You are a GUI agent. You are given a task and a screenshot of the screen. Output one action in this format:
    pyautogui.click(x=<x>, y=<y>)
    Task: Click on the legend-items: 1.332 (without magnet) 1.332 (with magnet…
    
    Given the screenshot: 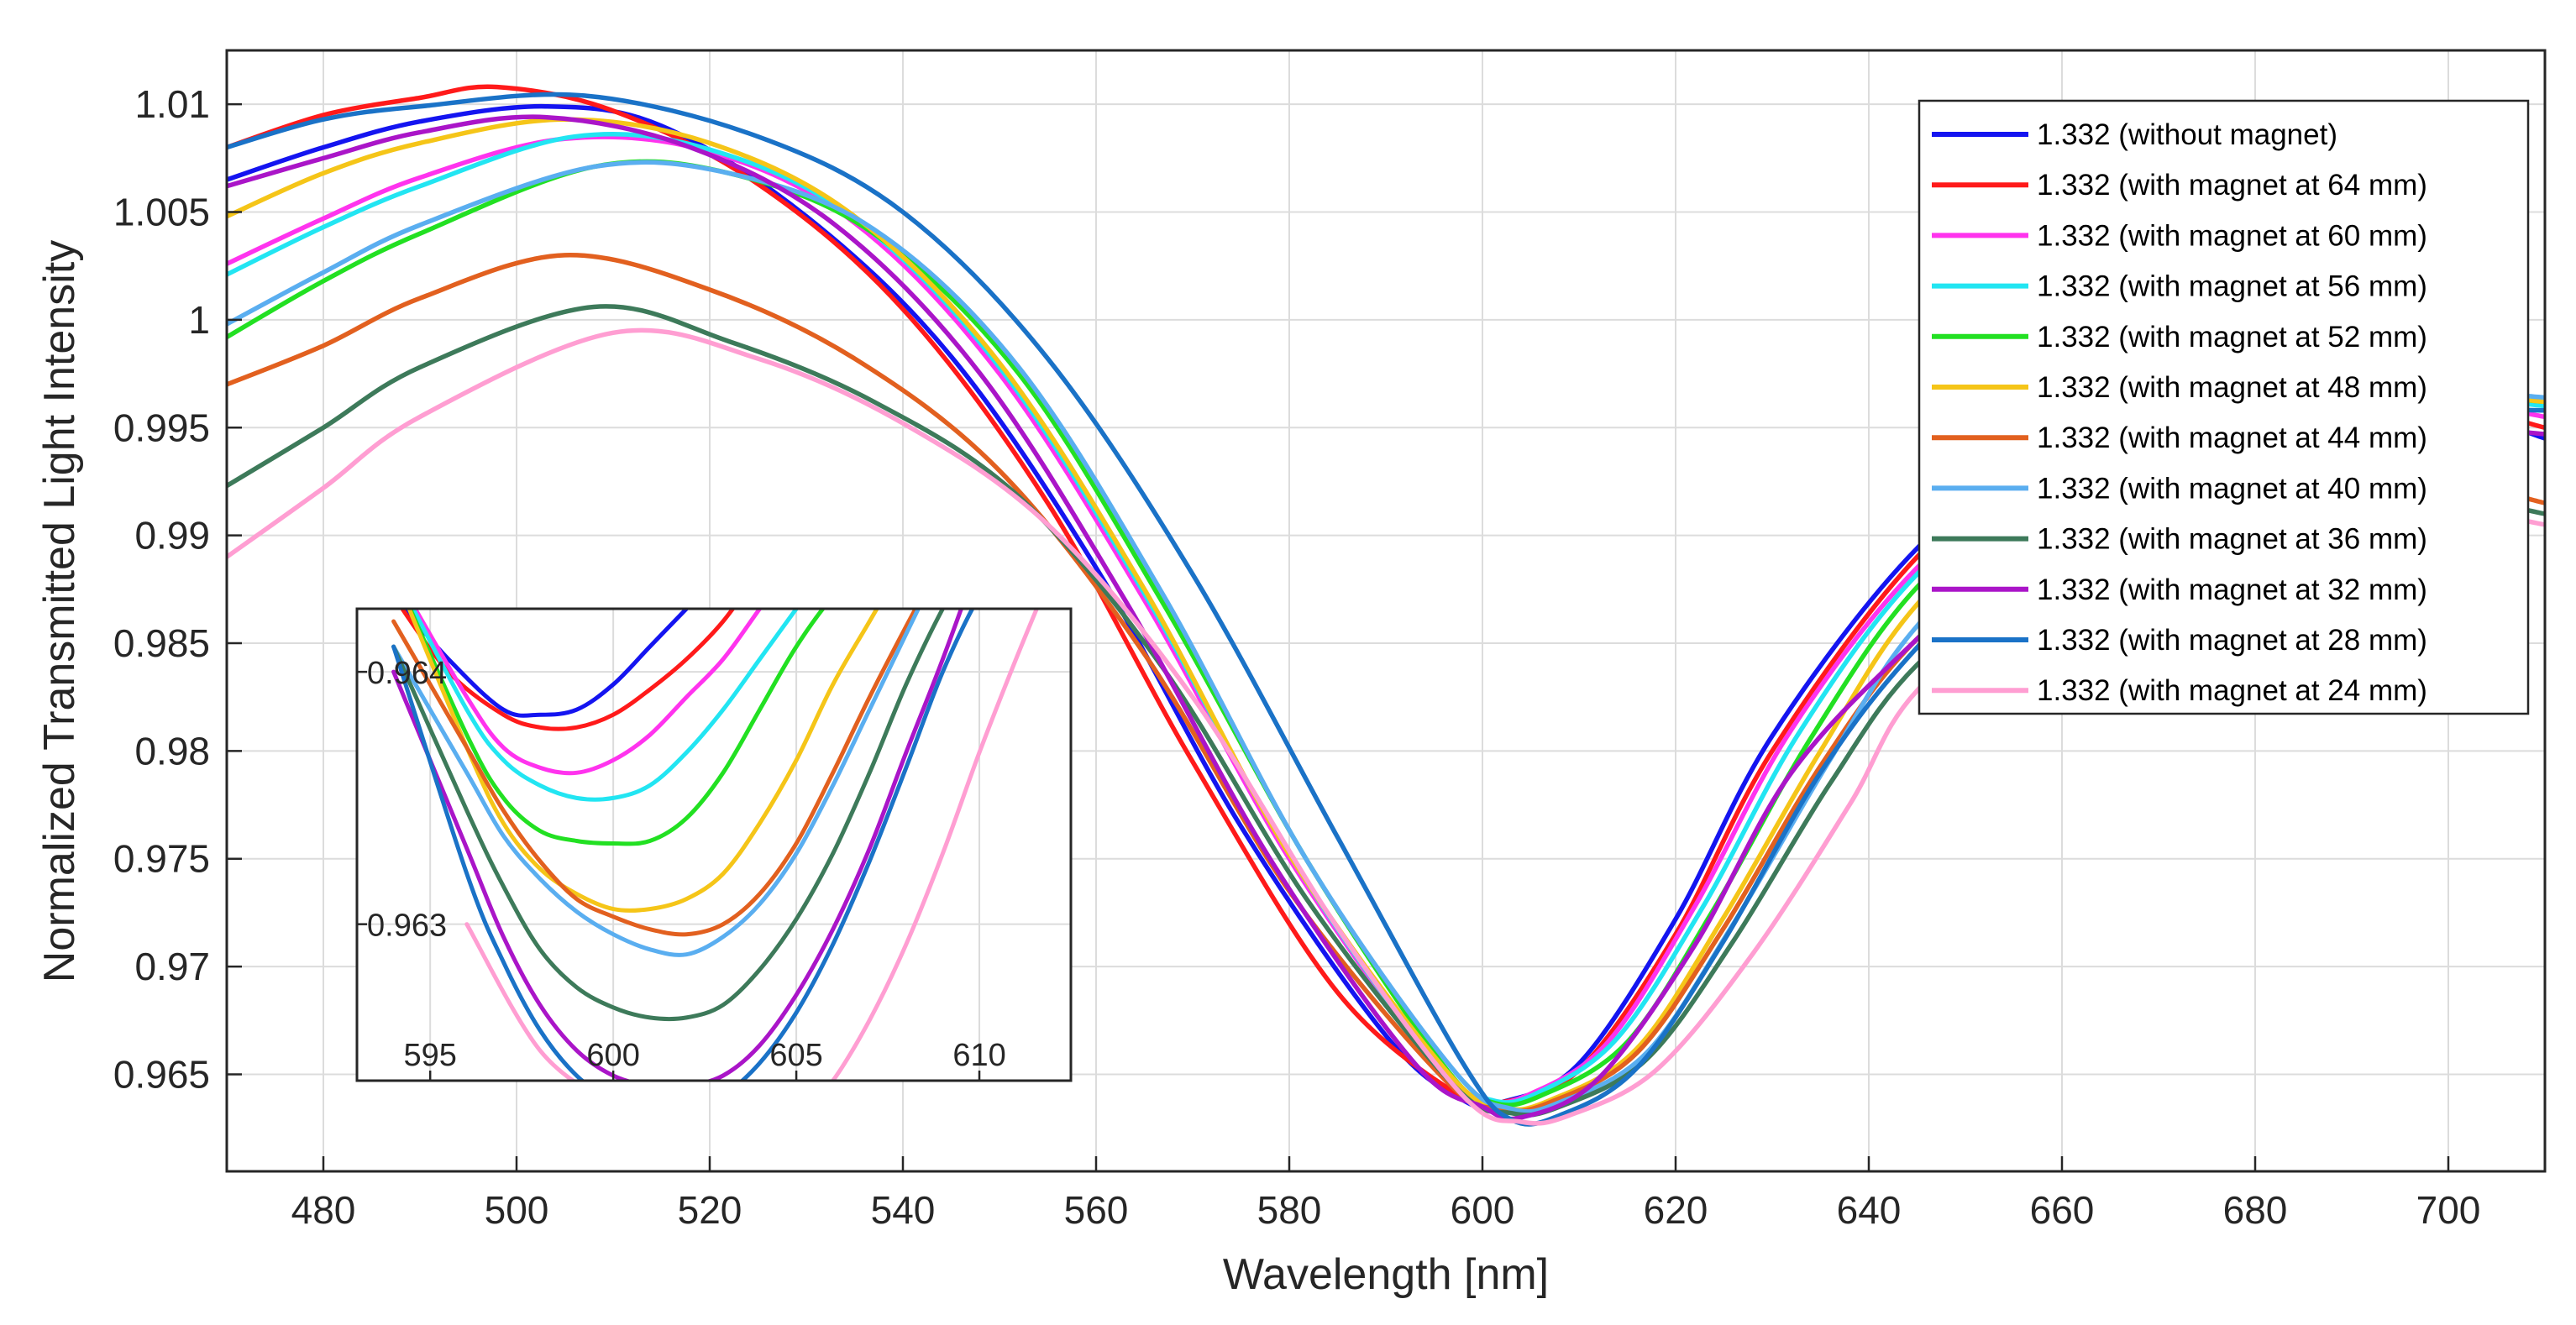 What is the action you would take?
    pyautogui.click(x=2179, y=412)
    